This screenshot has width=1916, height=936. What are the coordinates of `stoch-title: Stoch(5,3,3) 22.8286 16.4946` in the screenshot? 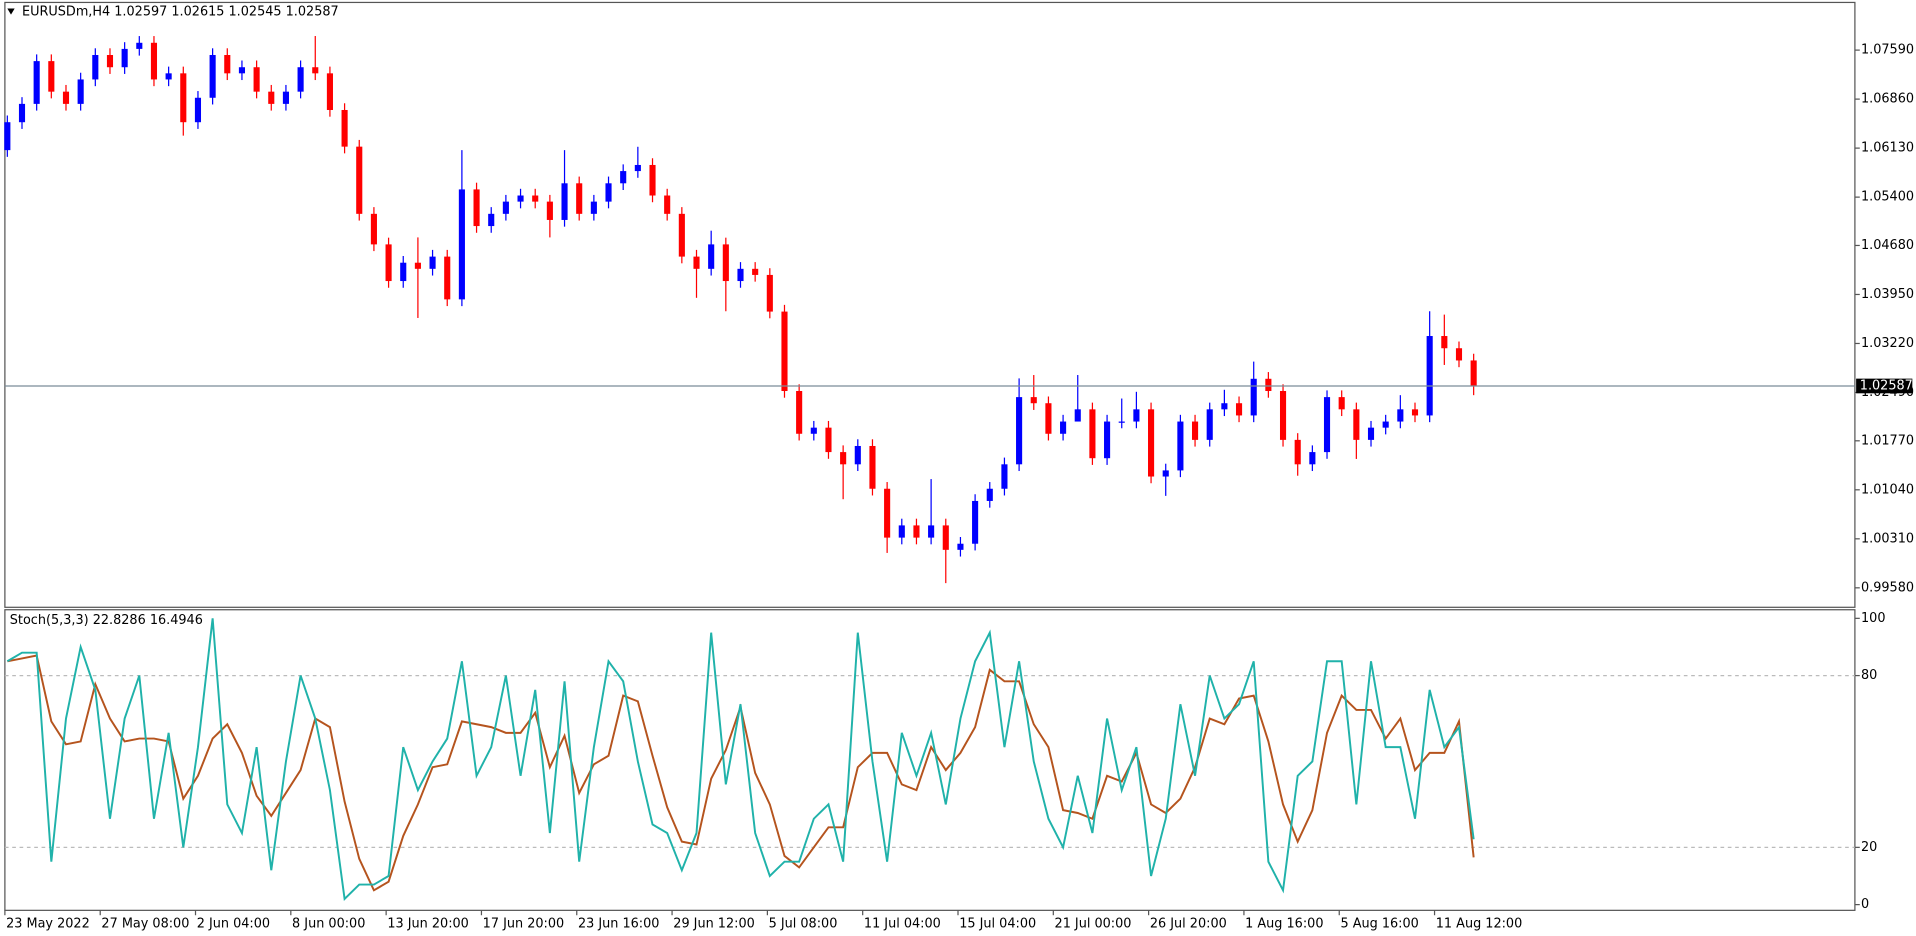 It's located at (106, 620).